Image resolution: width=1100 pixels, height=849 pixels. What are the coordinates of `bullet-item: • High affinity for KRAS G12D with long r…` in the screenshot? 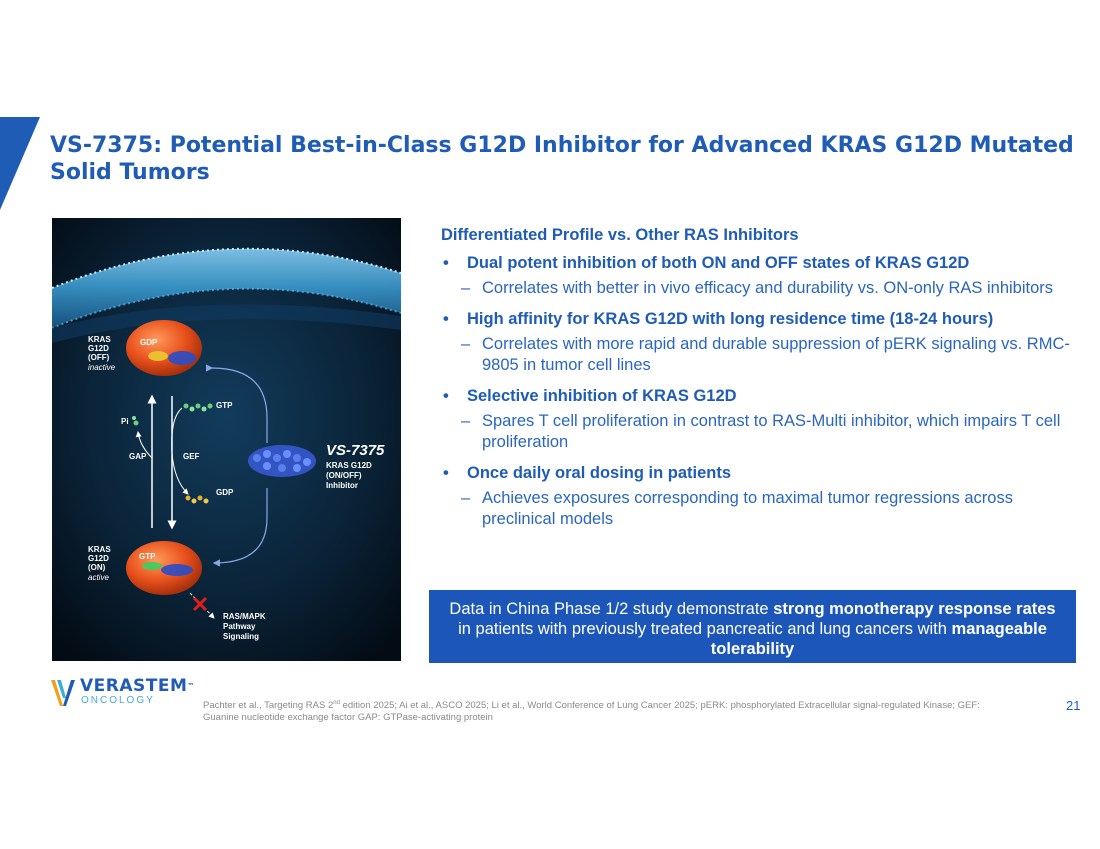 It's located at (718, 319).